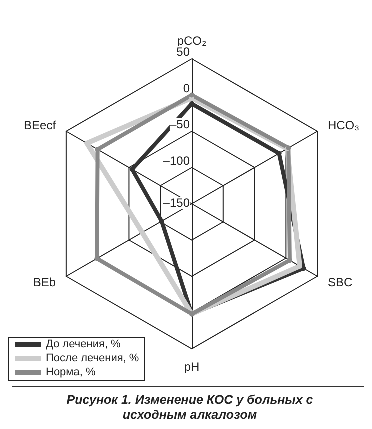 The height and width of the screenshot is (429, 372). Describe the element at coordinates (180, 125) in the screenshot. I see `y-tick-label: –50` at that location.